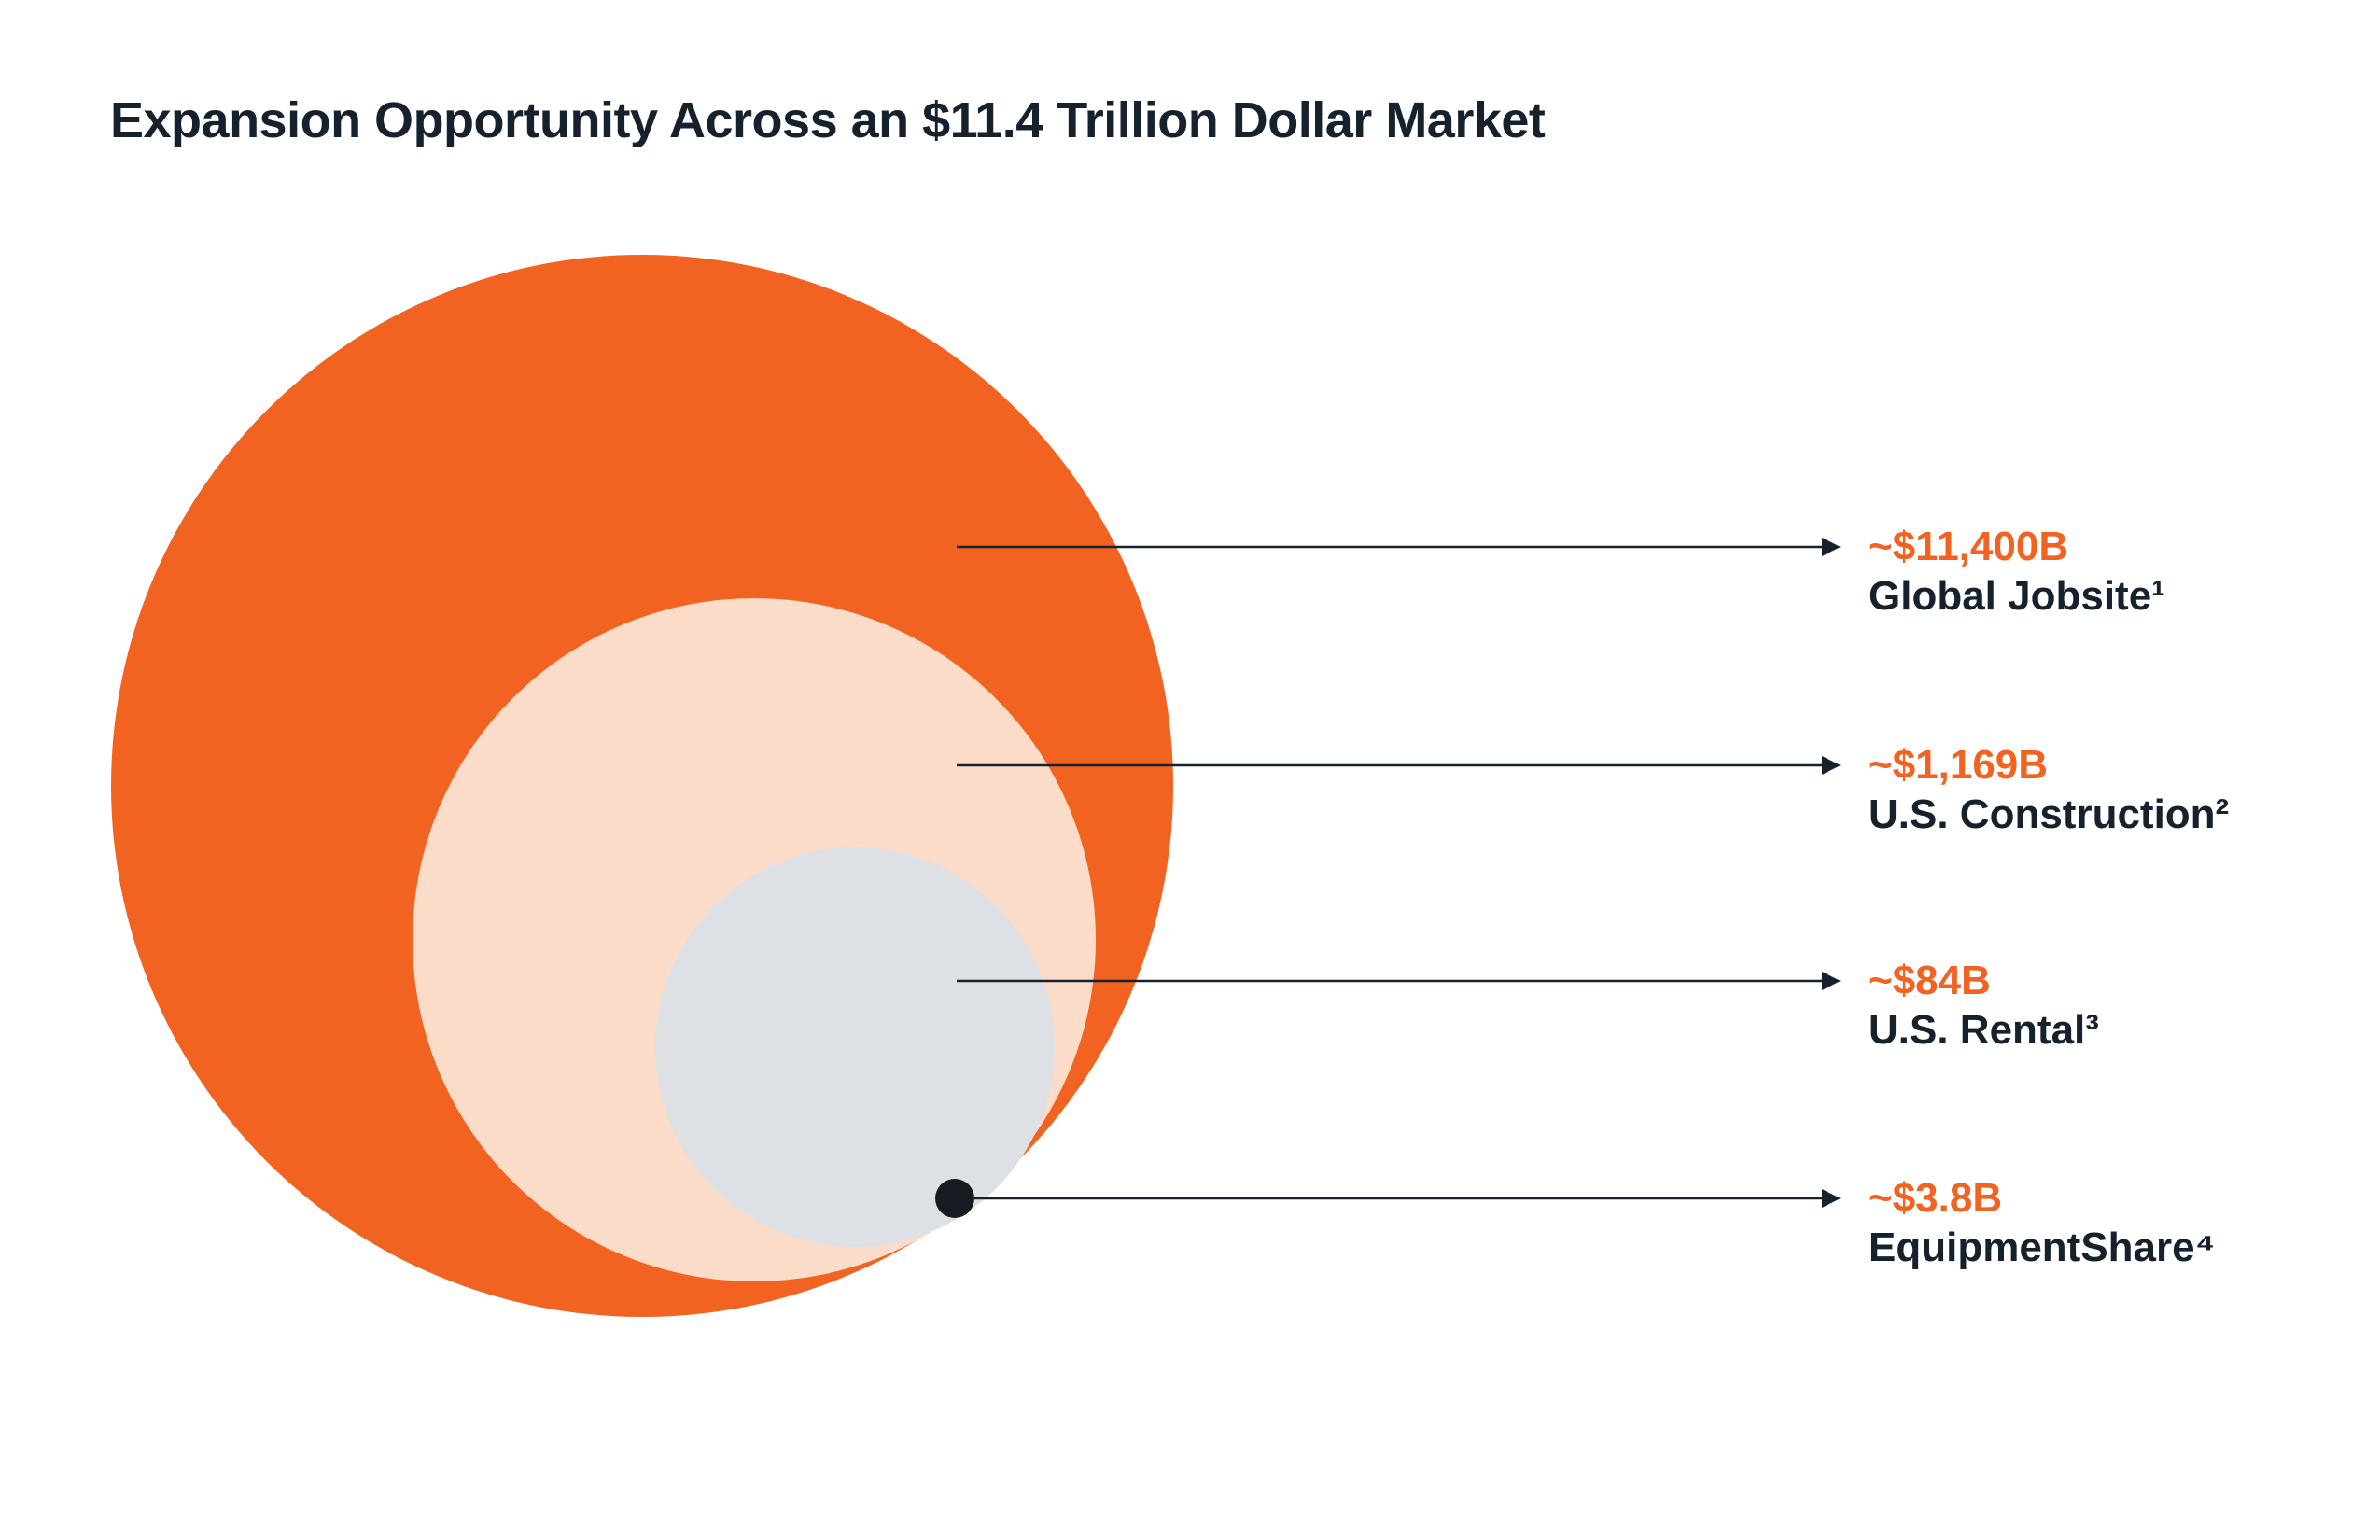  What do you see at coordinates (2042, 1247) in the screenshot?
I see `annotation-label: EquipmentShare⁴` at bounding box center [2042, 1247].